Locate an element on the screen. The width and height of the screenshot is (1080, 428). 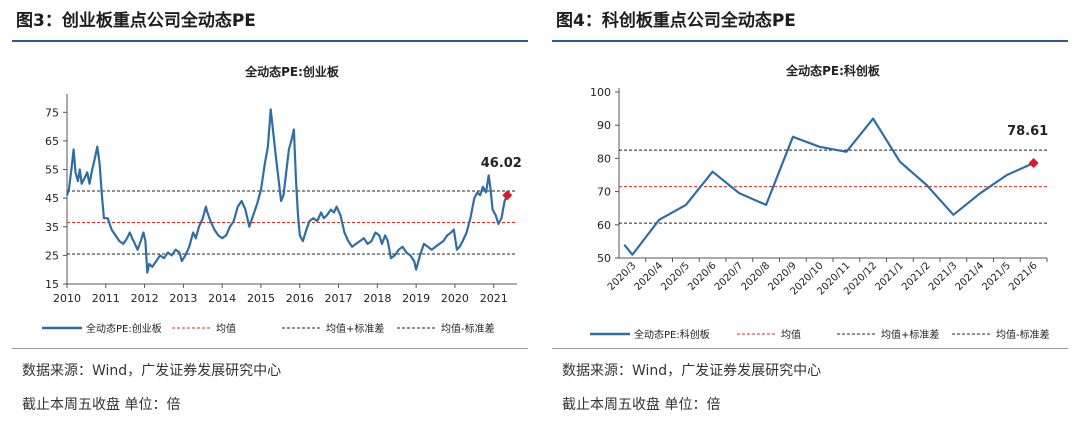
right-figure-title: 图4：科创板重点公司全动态PE is located at coordinates (676, 21).